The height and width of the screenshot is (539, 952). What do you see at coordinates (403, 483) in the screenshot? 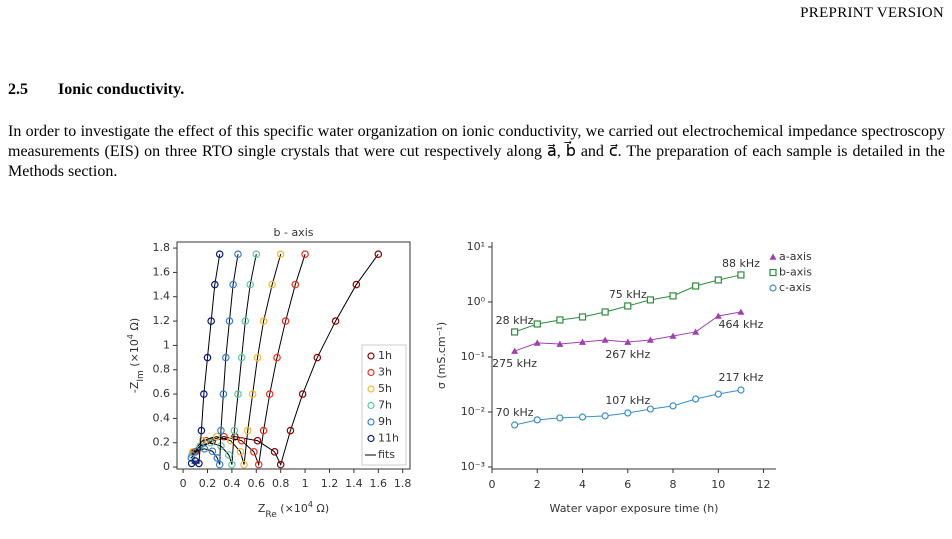
I see `x-tick-label: 1.8` at bounding box center [403, 483].